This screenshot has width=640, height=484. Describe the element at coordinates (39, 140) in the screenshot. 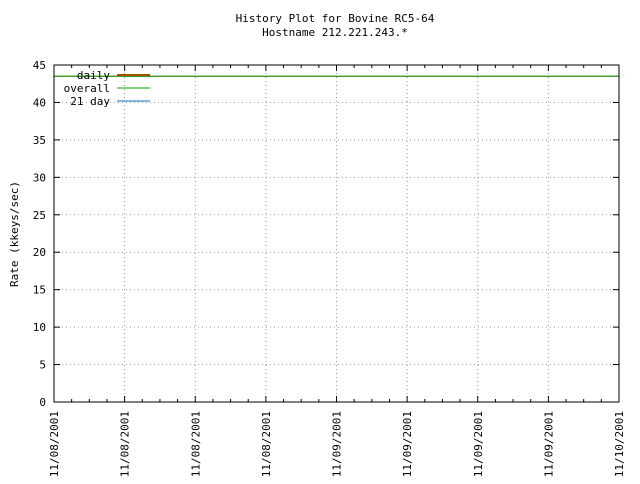

I see `y-tick-label: 35` at that location.